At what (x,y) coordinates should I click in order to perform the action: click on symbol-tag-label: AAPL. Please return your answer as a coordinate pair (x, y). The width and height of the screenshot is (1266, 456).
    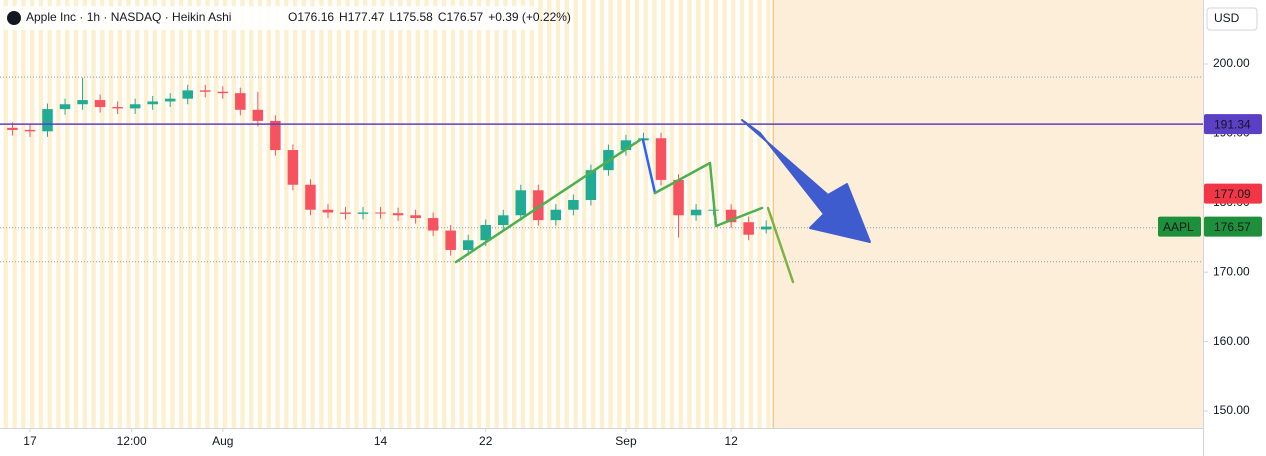
    Looking at the image, I should click on (1178, 227).